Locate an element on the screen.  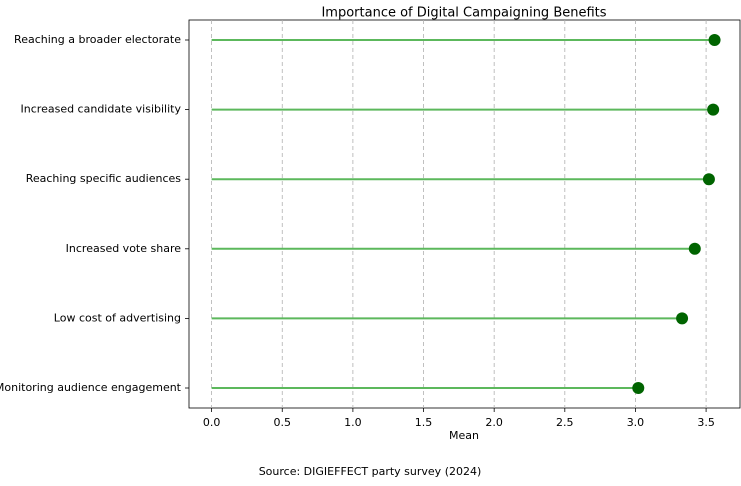
x-tick-label: 2.5 is located at coordinates (565, 422).